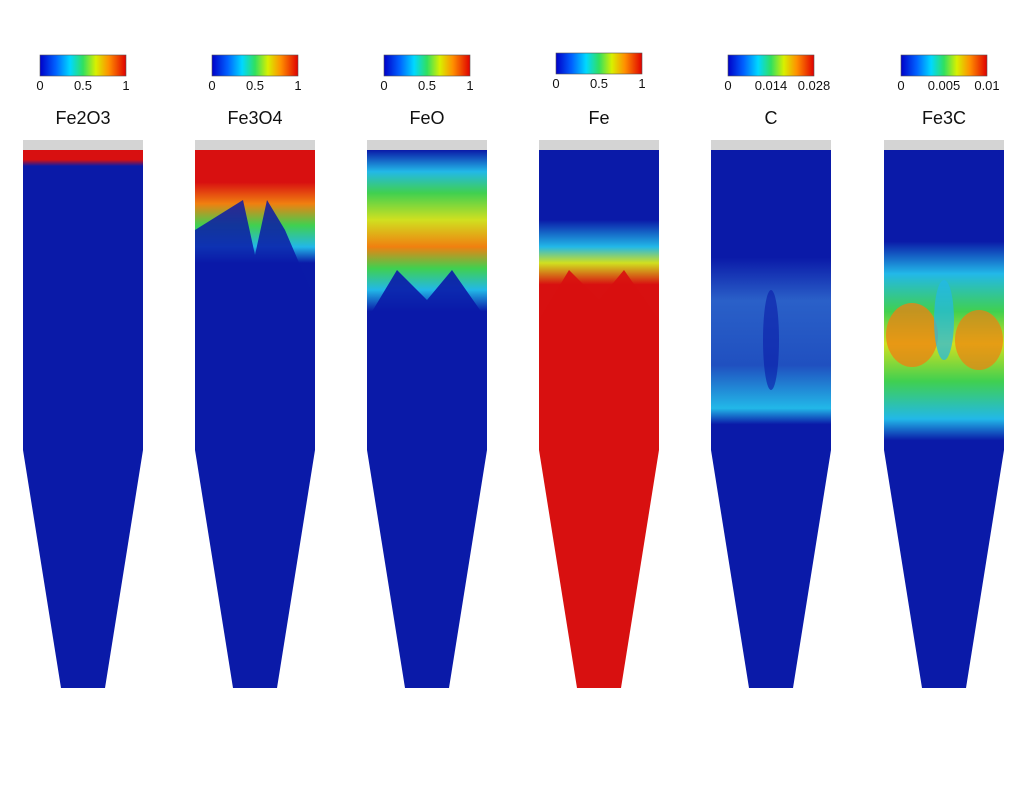 This screenshot has width=1024, height=787. I want to click on panel: 0 0.5 1 FeO, so click(427, 371).